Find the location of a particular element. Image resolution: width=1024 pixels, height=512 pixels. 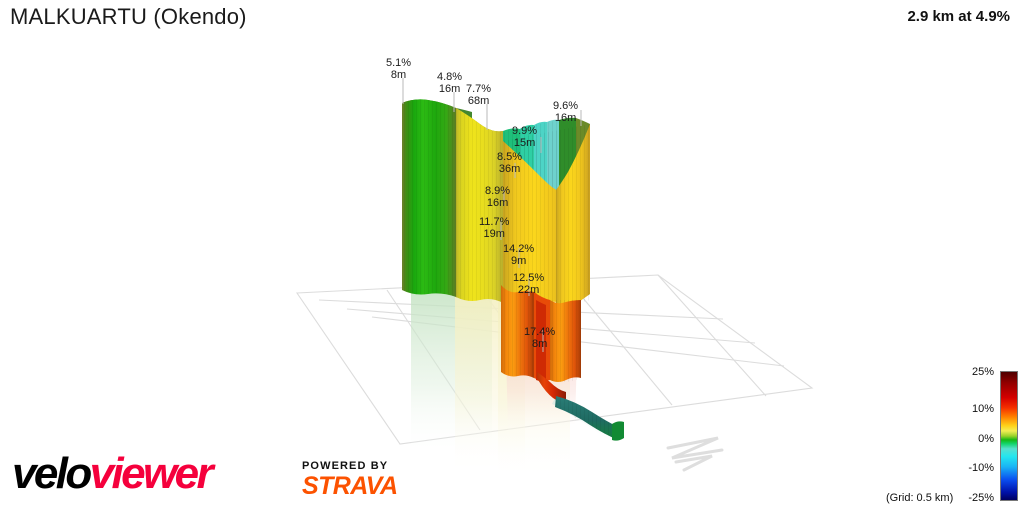

page-title: MALKUARTU (Okendo) is located at coordinates (128, 16).